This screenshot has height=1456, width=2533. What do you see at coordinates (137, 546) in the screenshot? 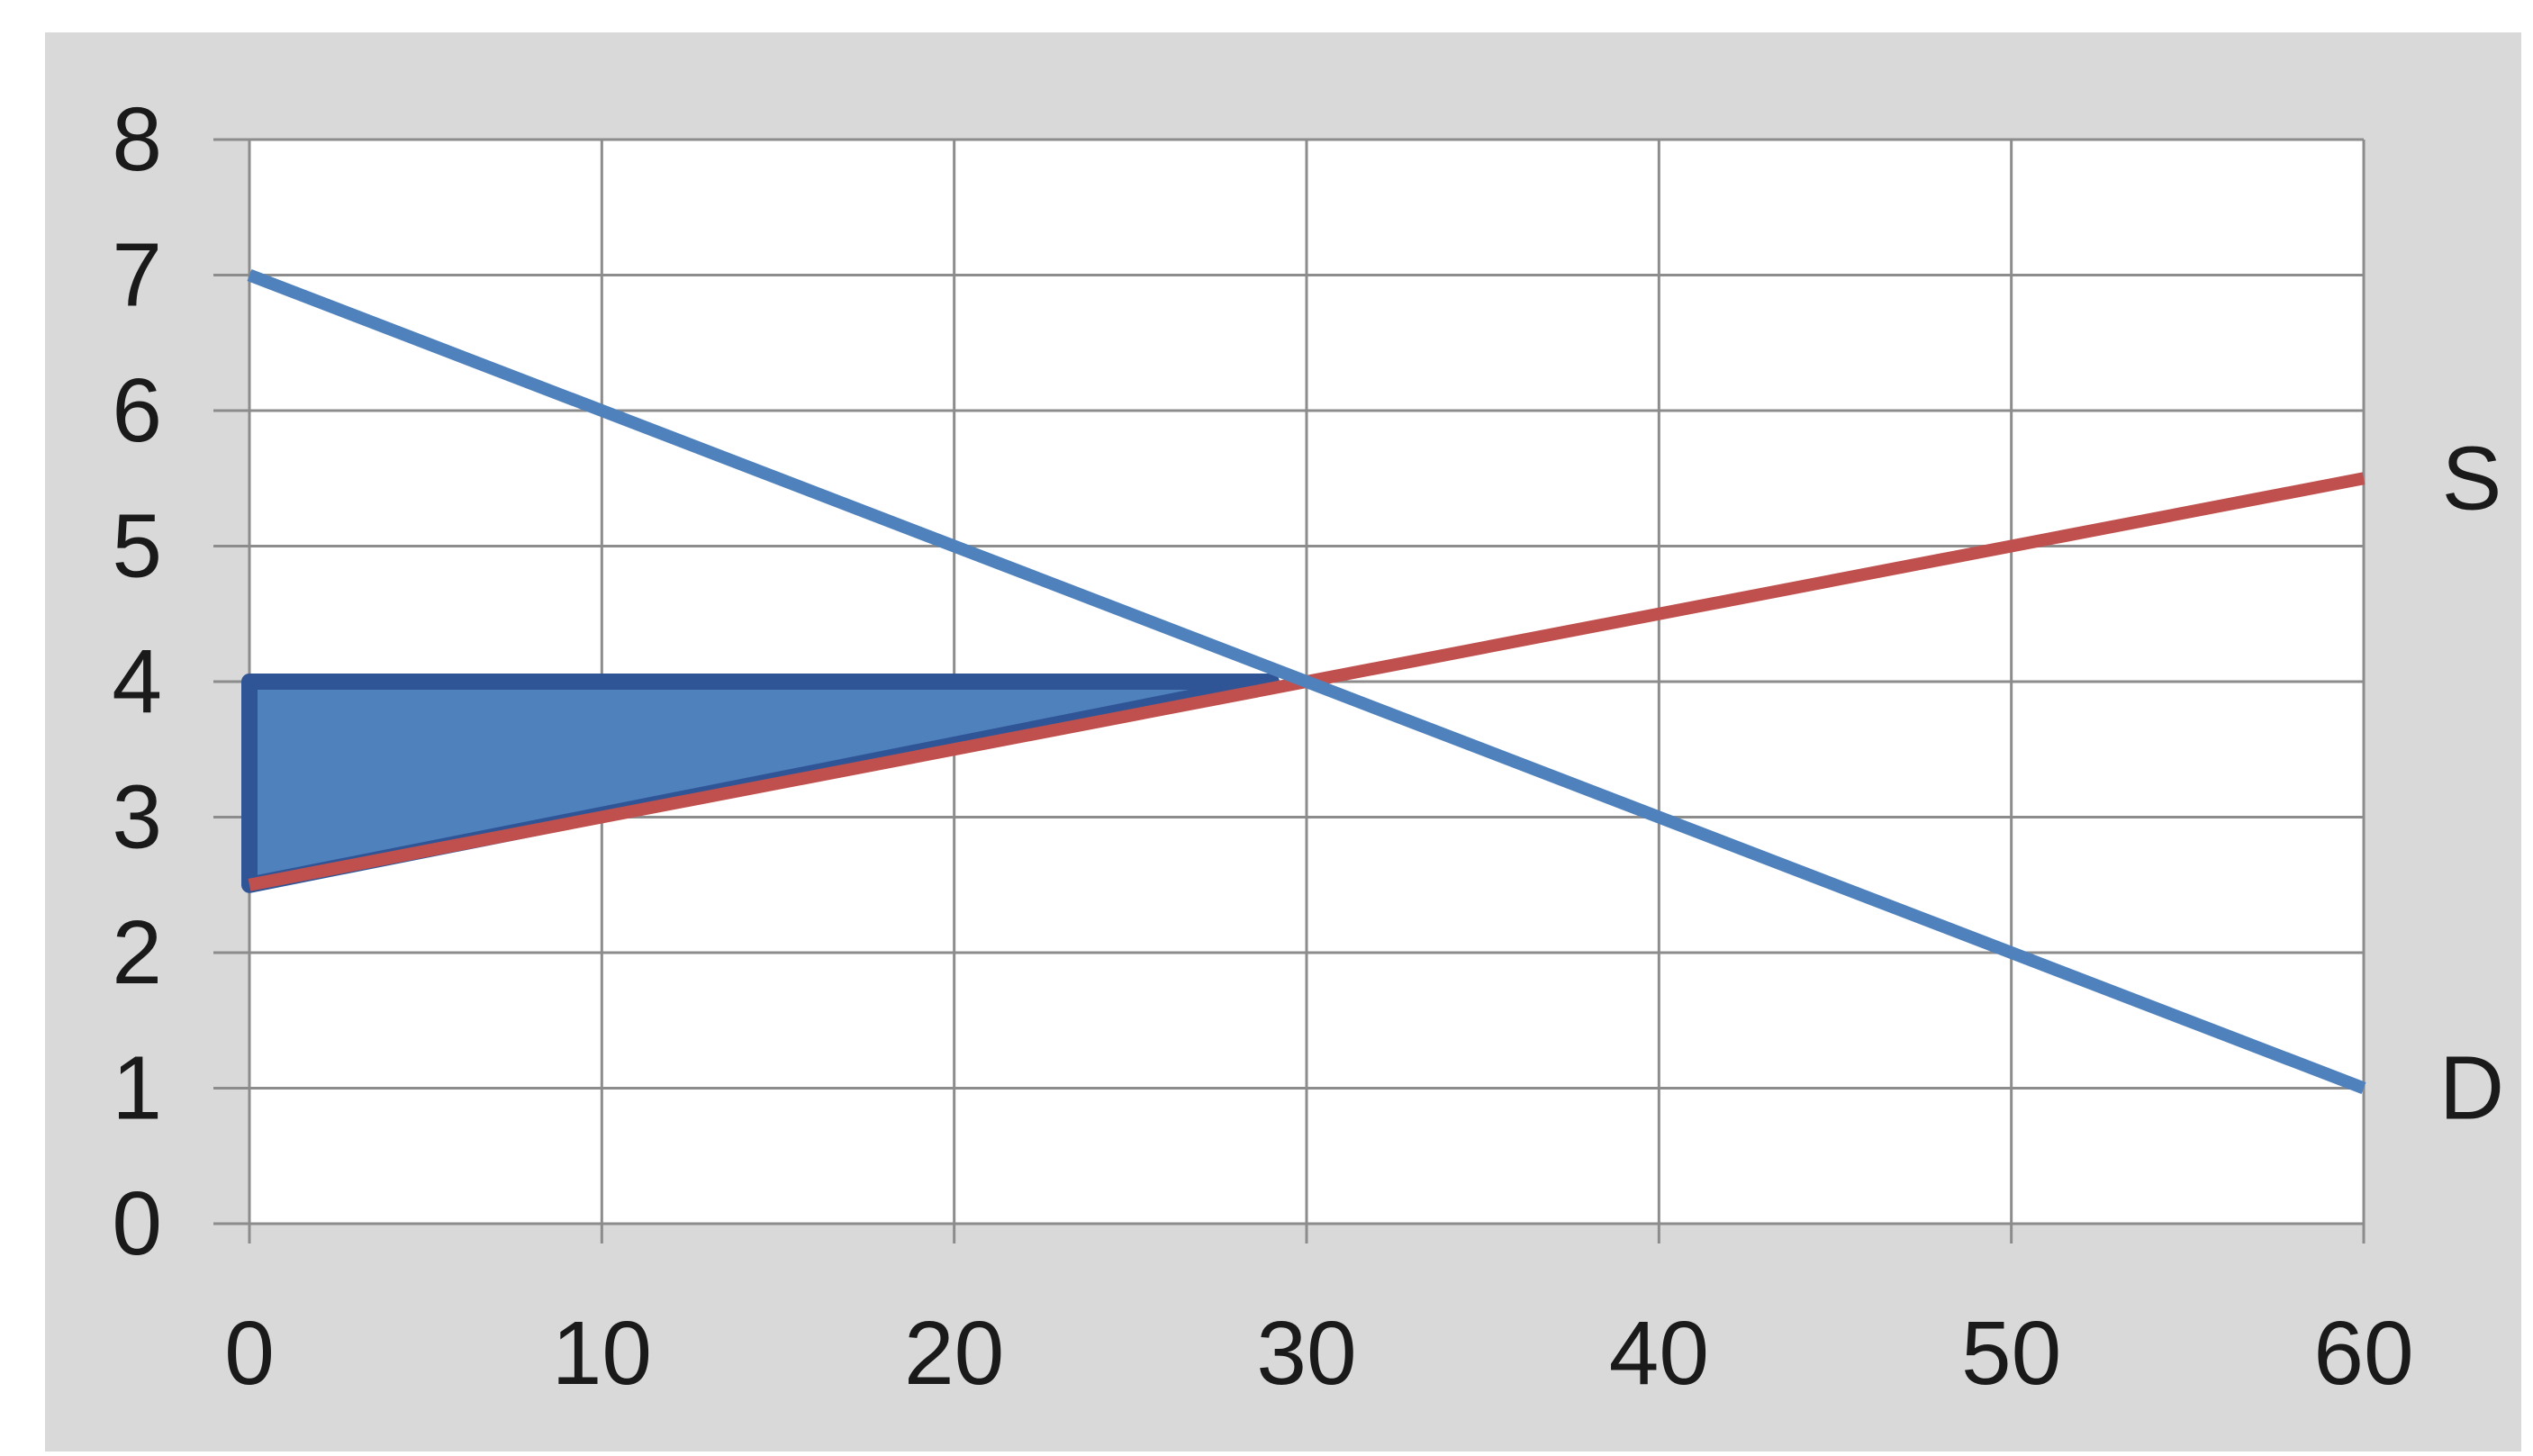
I see `y-tick-label: 5` at bounding box center [137, 546].